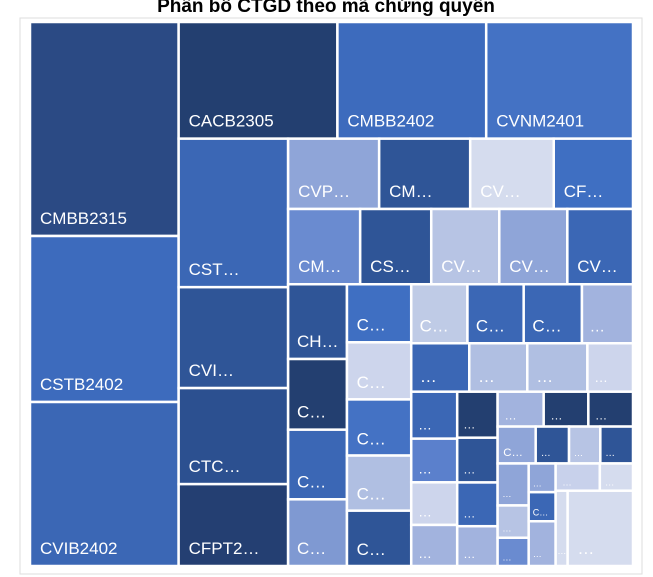  I want to click on cell-label: CVIB2402, so click(79, 548).